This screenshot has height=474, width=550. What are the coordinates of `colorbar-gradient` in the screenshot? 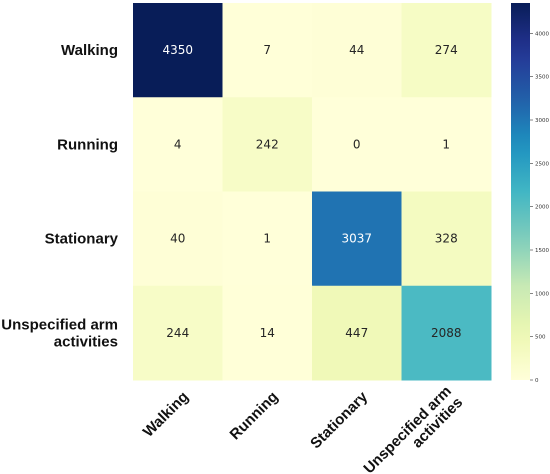 It's located at (520, 191).